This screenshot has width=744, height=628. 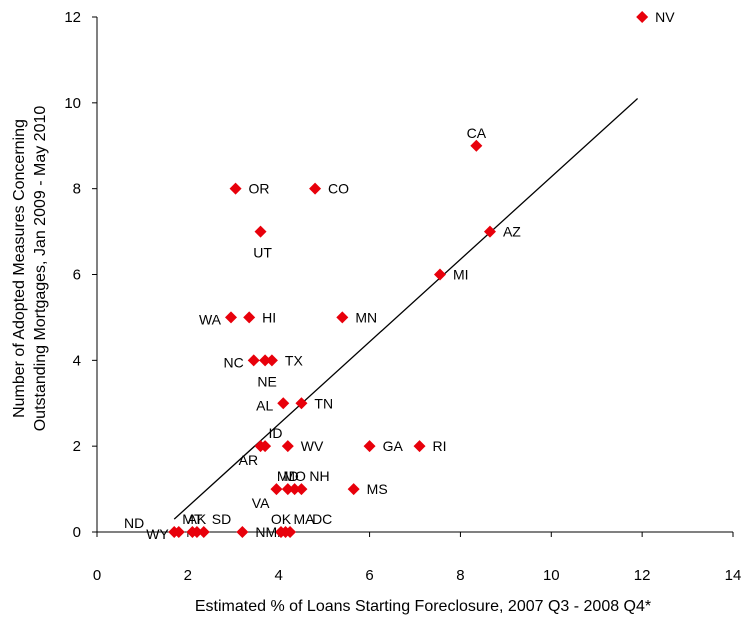 What do you see at coordinates (77, 189) in the screenshot?
I see `y-tick-label: 8` at bounding box center [77, 189].